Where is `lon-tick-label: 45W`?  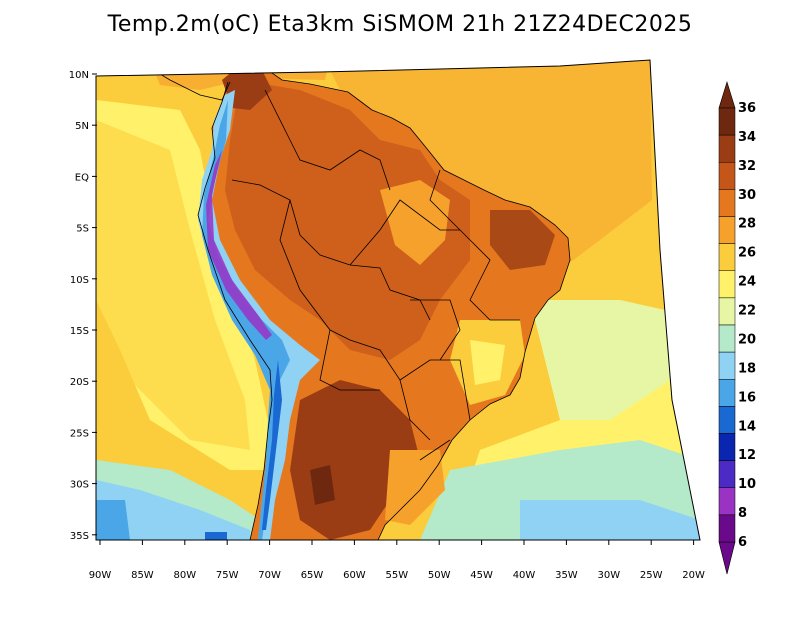
lon-tick-label: 45W is located at coordinates (481, 575).